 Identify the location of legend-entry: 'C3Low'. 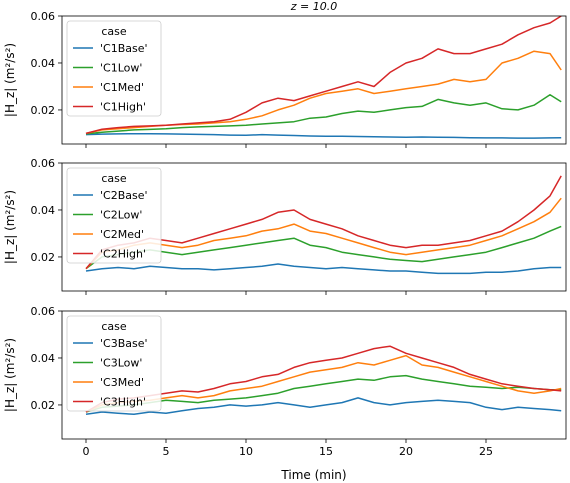
(121, 363).